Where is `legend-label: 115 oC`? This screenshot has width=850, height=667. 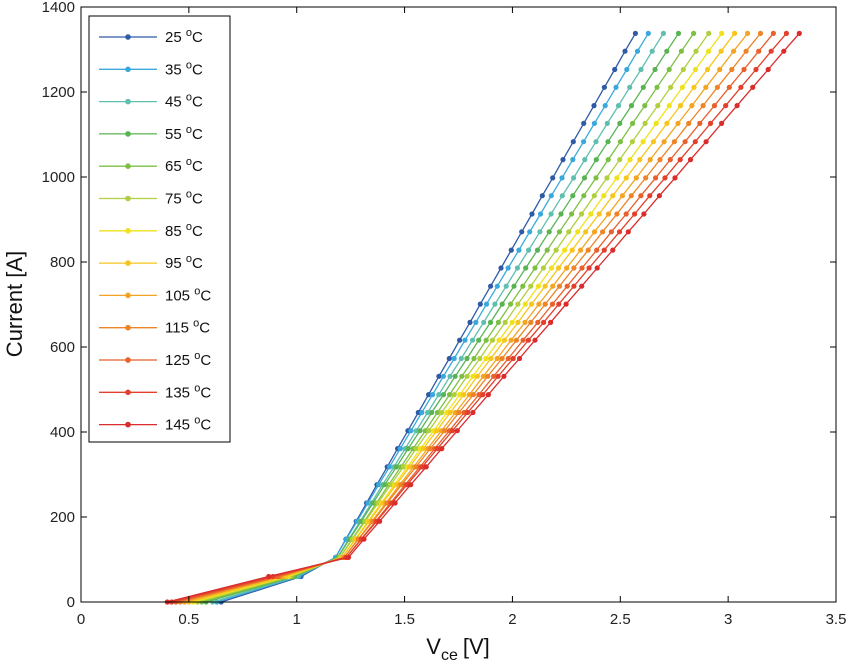
legend-label: 115 oC is located at coordinates (187, 327).